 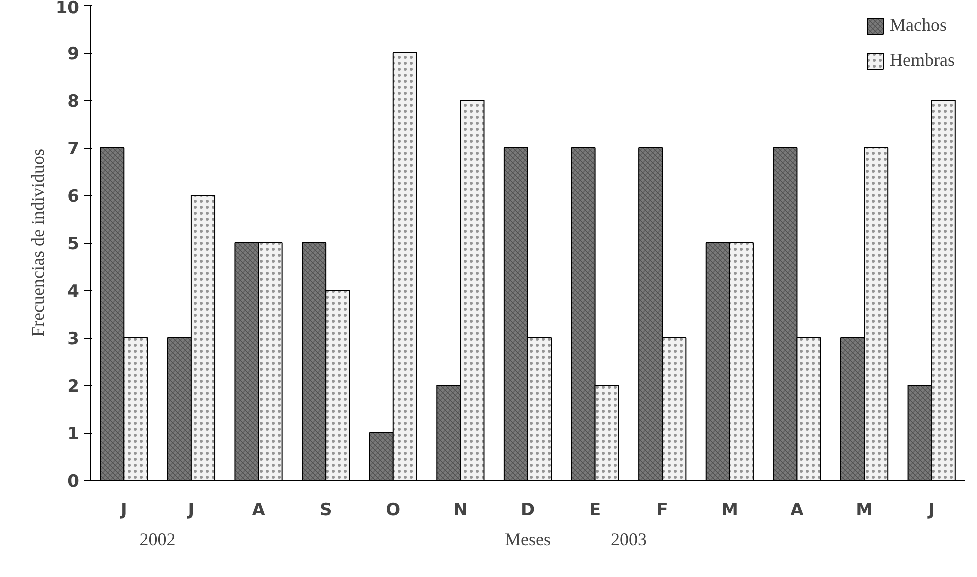 I want to click on text: 2003, so click(x=628, y=540).